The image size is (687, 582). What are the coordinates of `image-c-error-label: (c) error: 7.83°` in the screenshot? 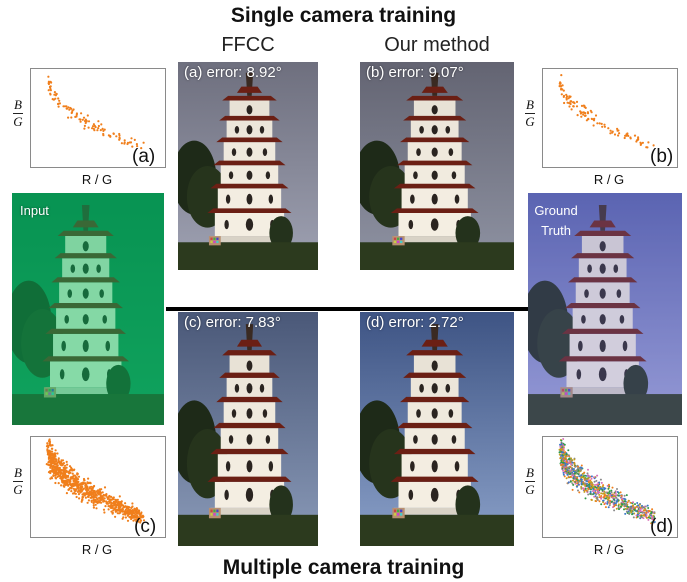 It's located at (232, 322).